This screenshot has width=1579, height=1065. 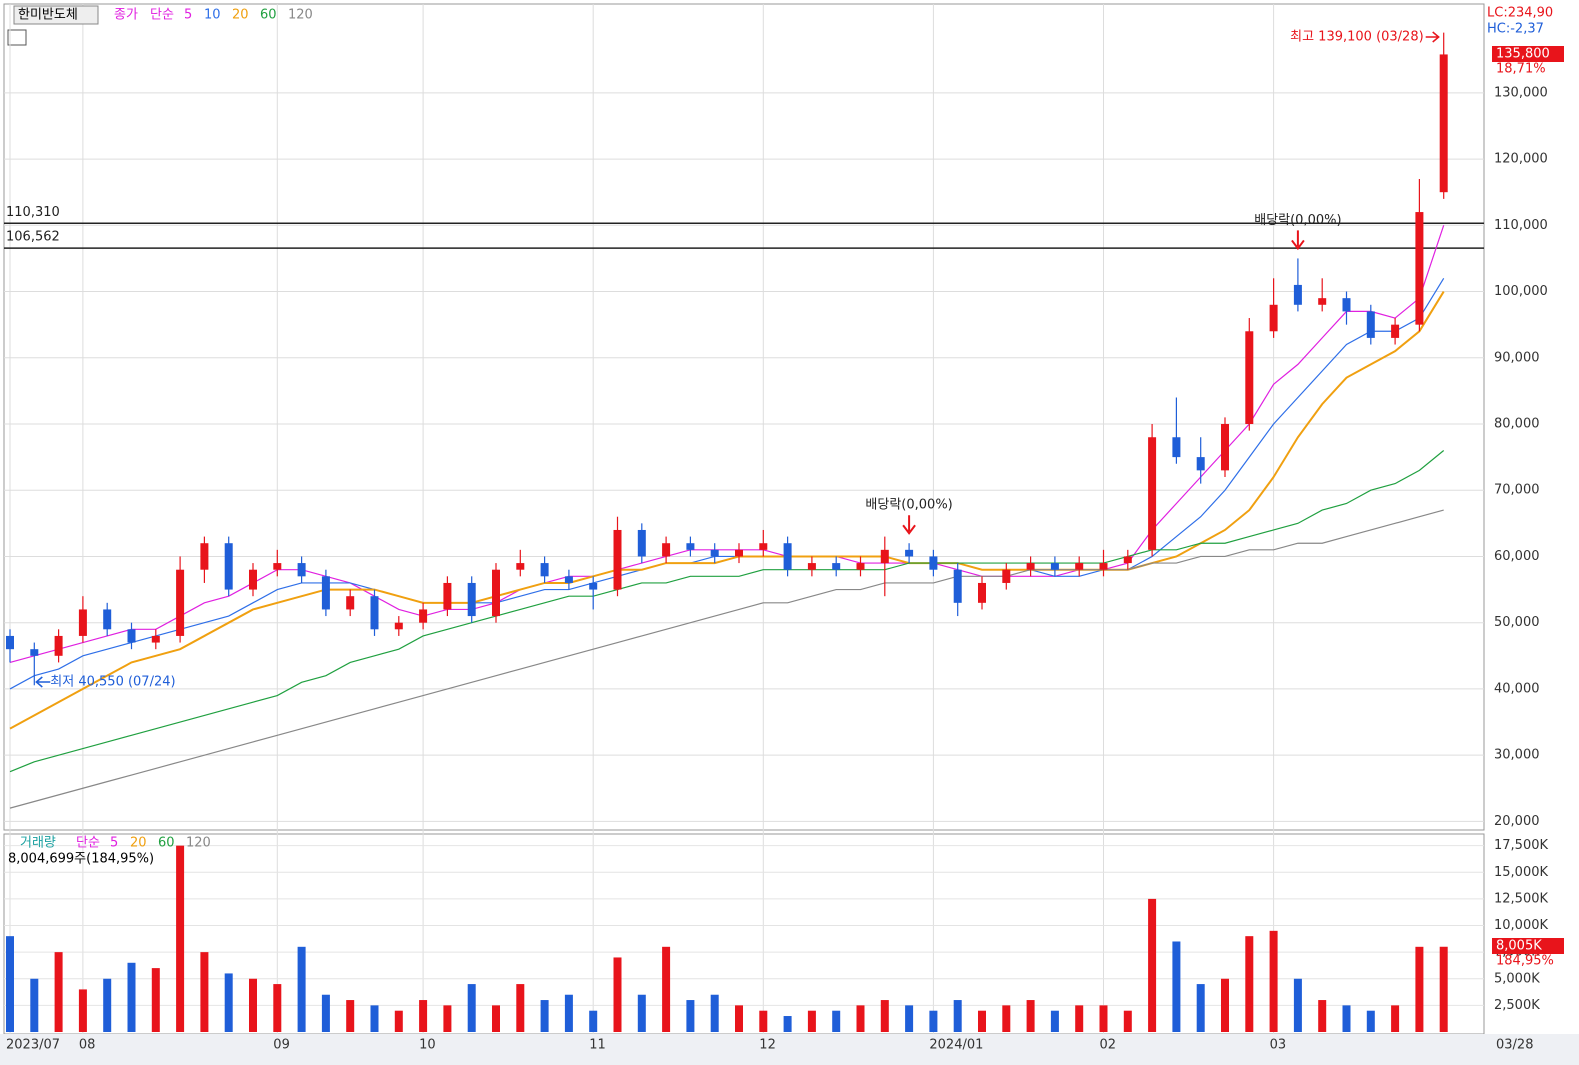 I want to click on last-date: 03/28, so click(x=1514, y=1045).